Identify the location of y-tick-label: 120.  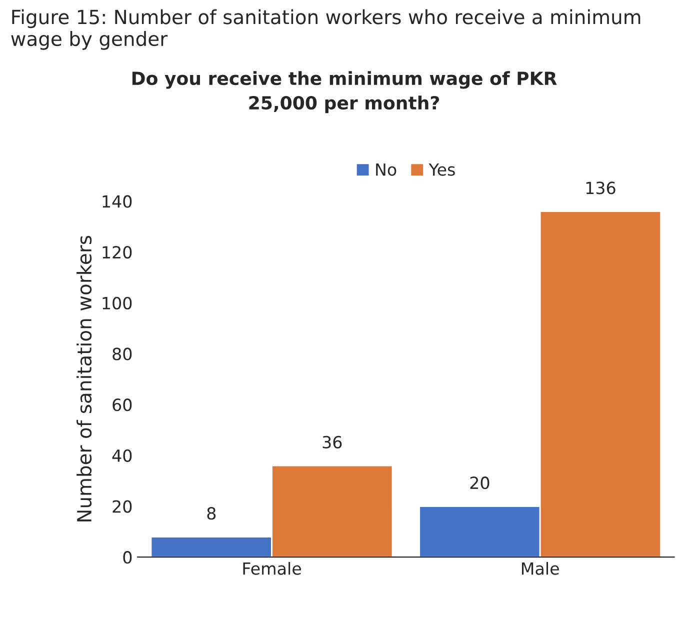
(117, 252).